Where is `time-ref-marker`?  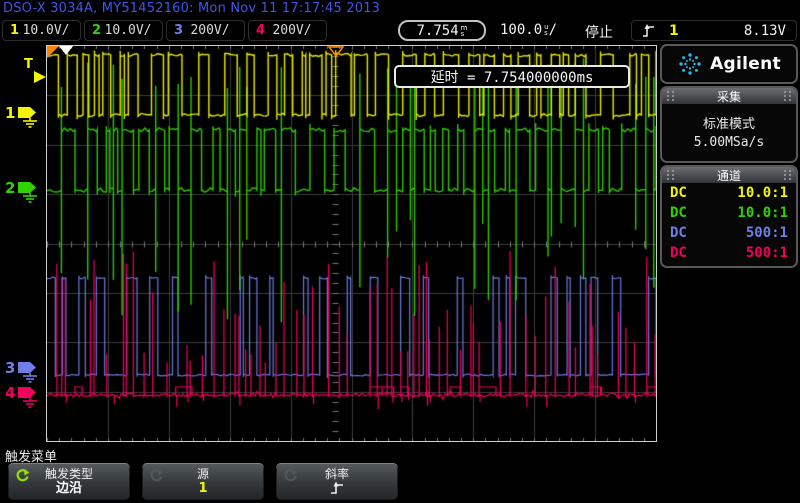
time-ref-marker is located at coordinates (66, 50).